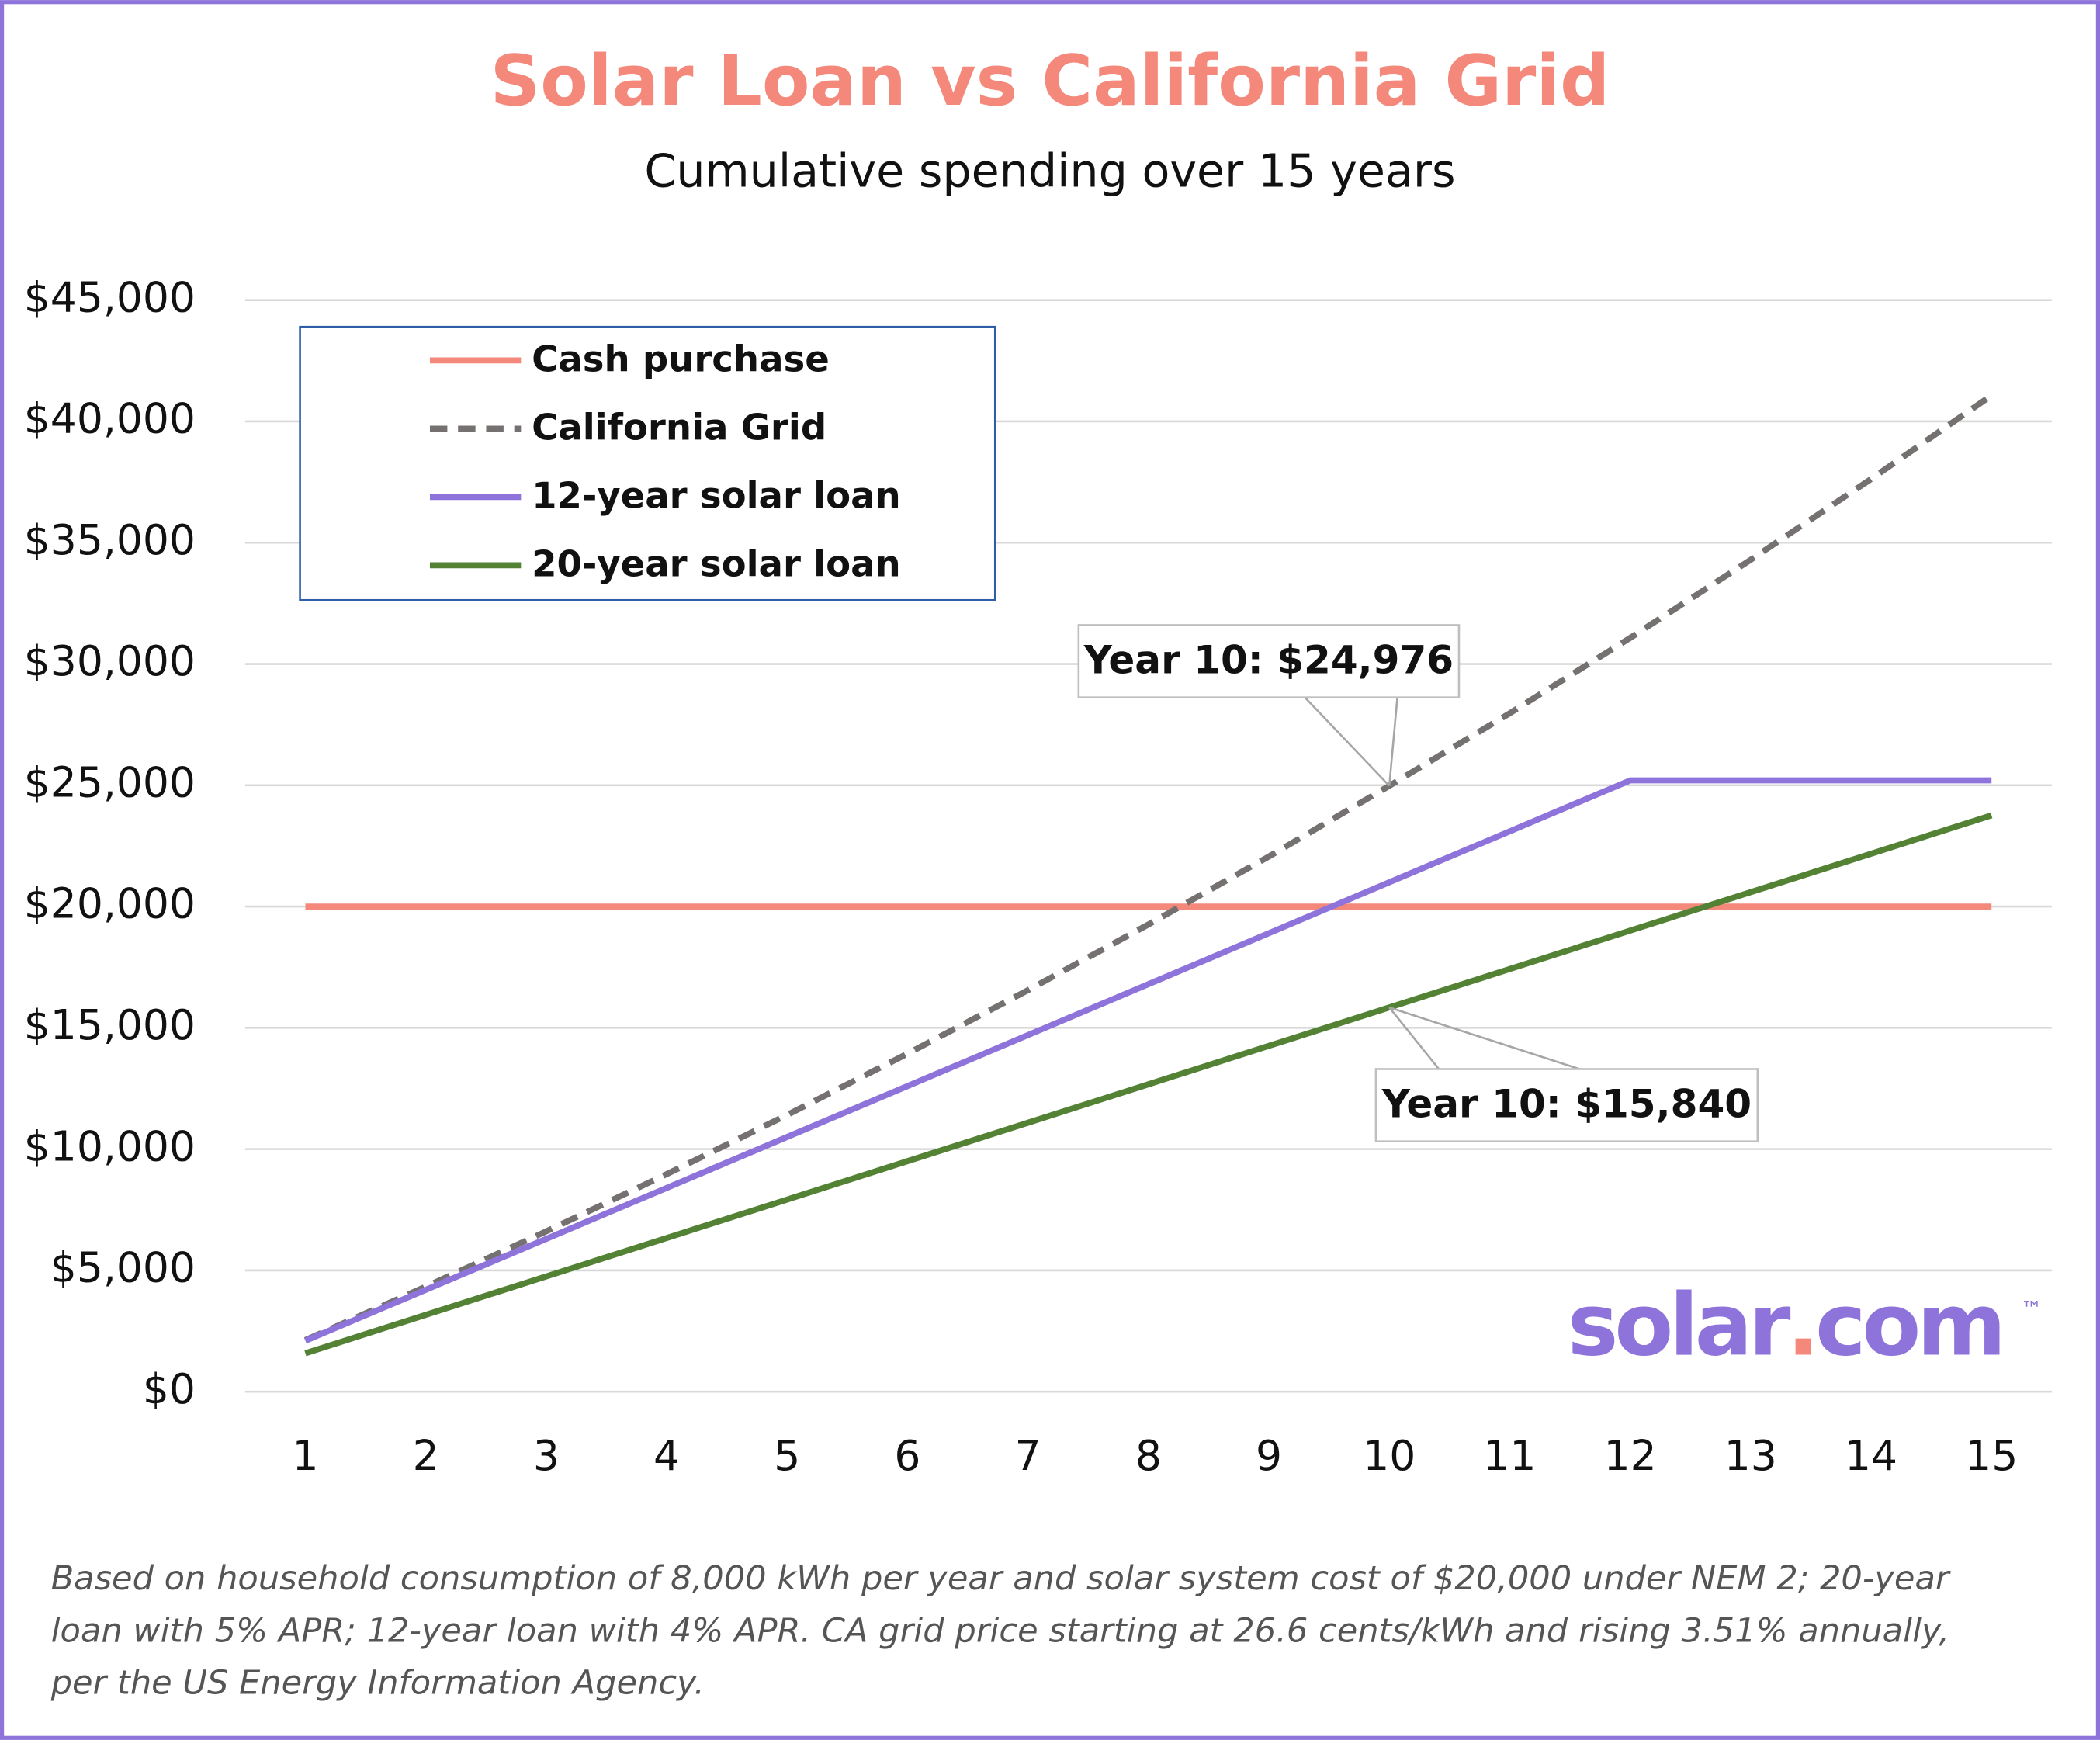 This screenshot has height=1740, width=2100. Describe the element at coordinates (1269, 1455) in the screenshot. I see `x-tick-label: 9` at that location.